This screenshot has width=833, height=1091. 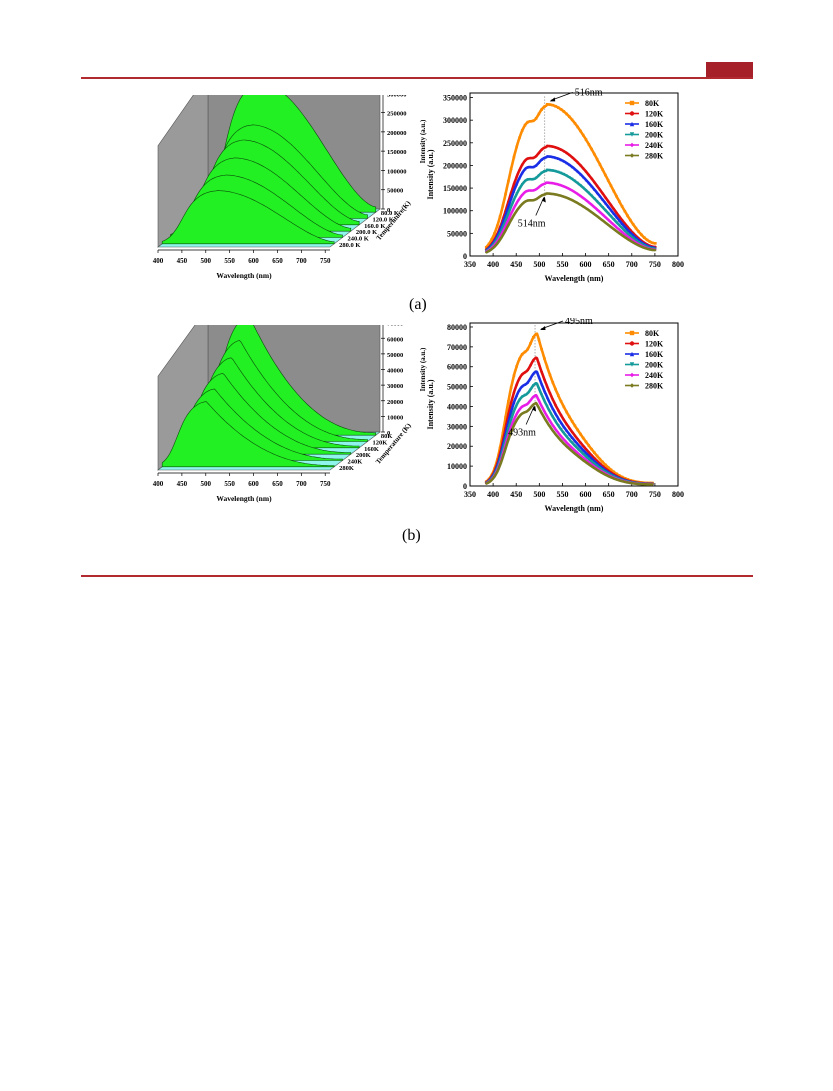 I want to click on x-tick-label: 800, so click(x=678, y=264).